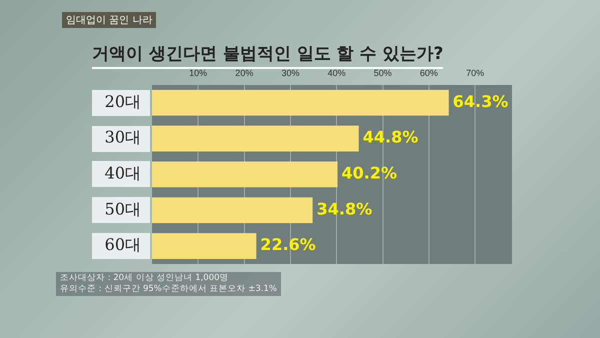 The height and width of the screenshot is (338, 600). I want to click on y-tick-label: 40대, so click(122, 173).